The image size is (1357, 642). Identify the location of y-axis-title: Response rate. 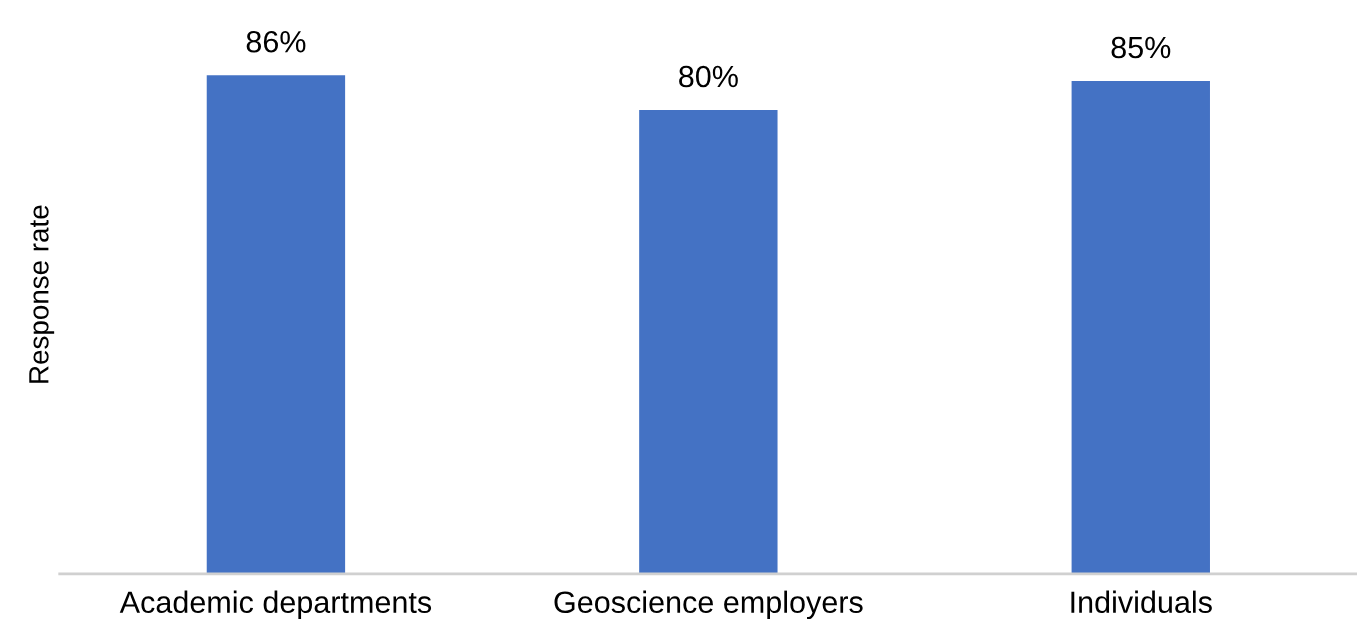
(42, 294).